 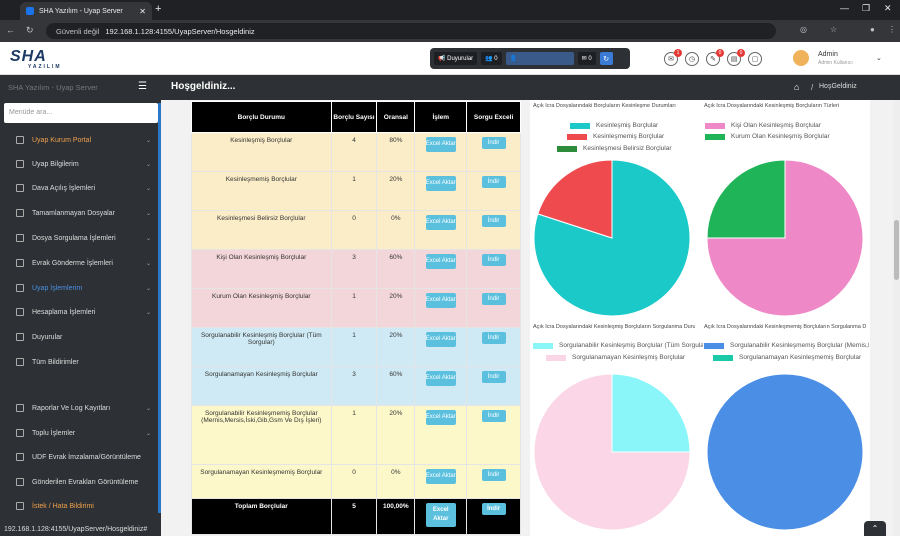 What do you see at coordinates (763, 125) in the screenshot?
I see `legend-item: Kişi Olan Kesinleşmiş Borçlular` at bounding box center [763, 125].